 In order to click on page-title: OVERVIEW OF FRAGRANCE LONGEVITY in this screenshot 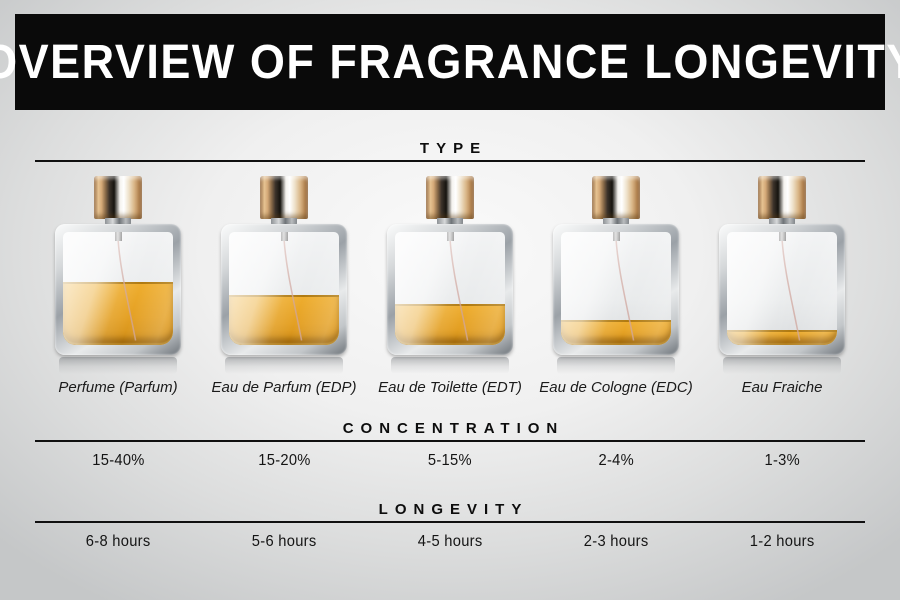, I will do `click(450, 61)`.